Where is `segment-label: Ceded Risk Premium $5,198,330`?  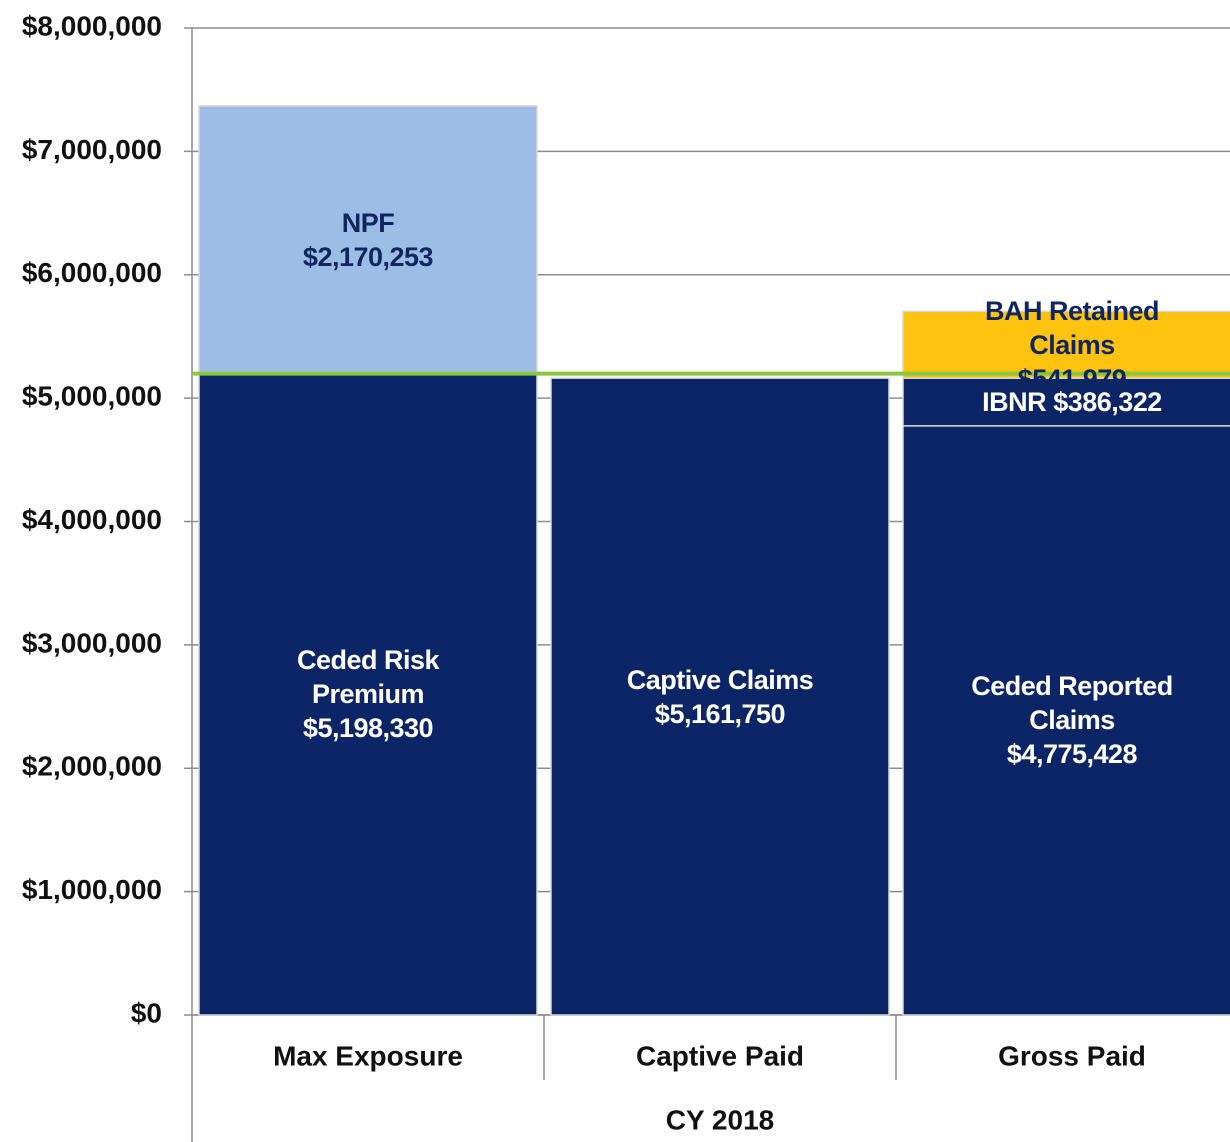
segment-label: Ceded Risk Premium $5,198,330 is located at coordinates (368, 694).